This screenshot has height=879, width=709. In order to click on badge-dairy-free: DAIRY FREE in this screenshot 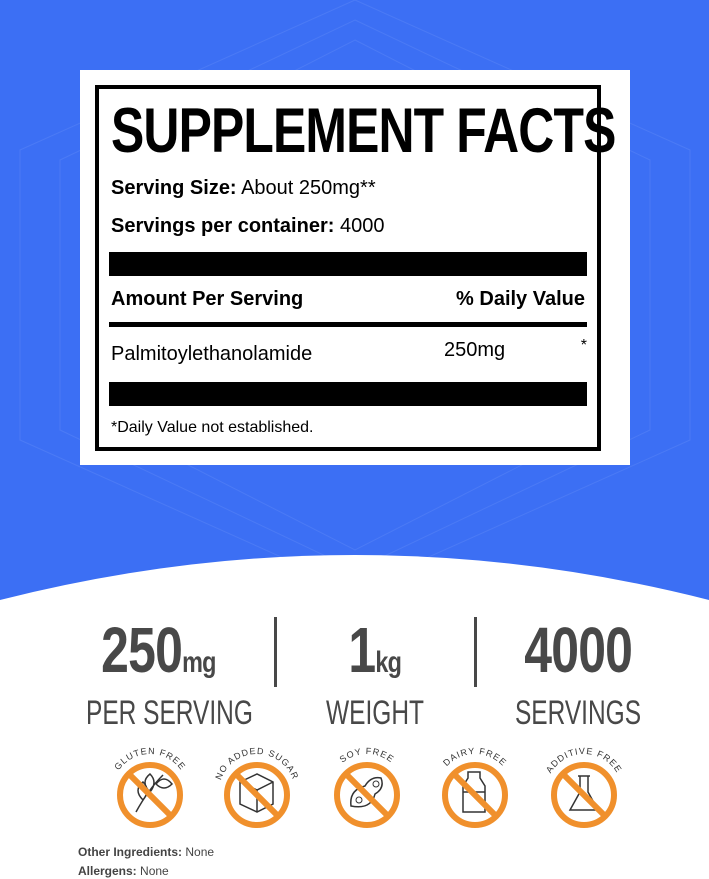, I will do `click(473, 790)`.